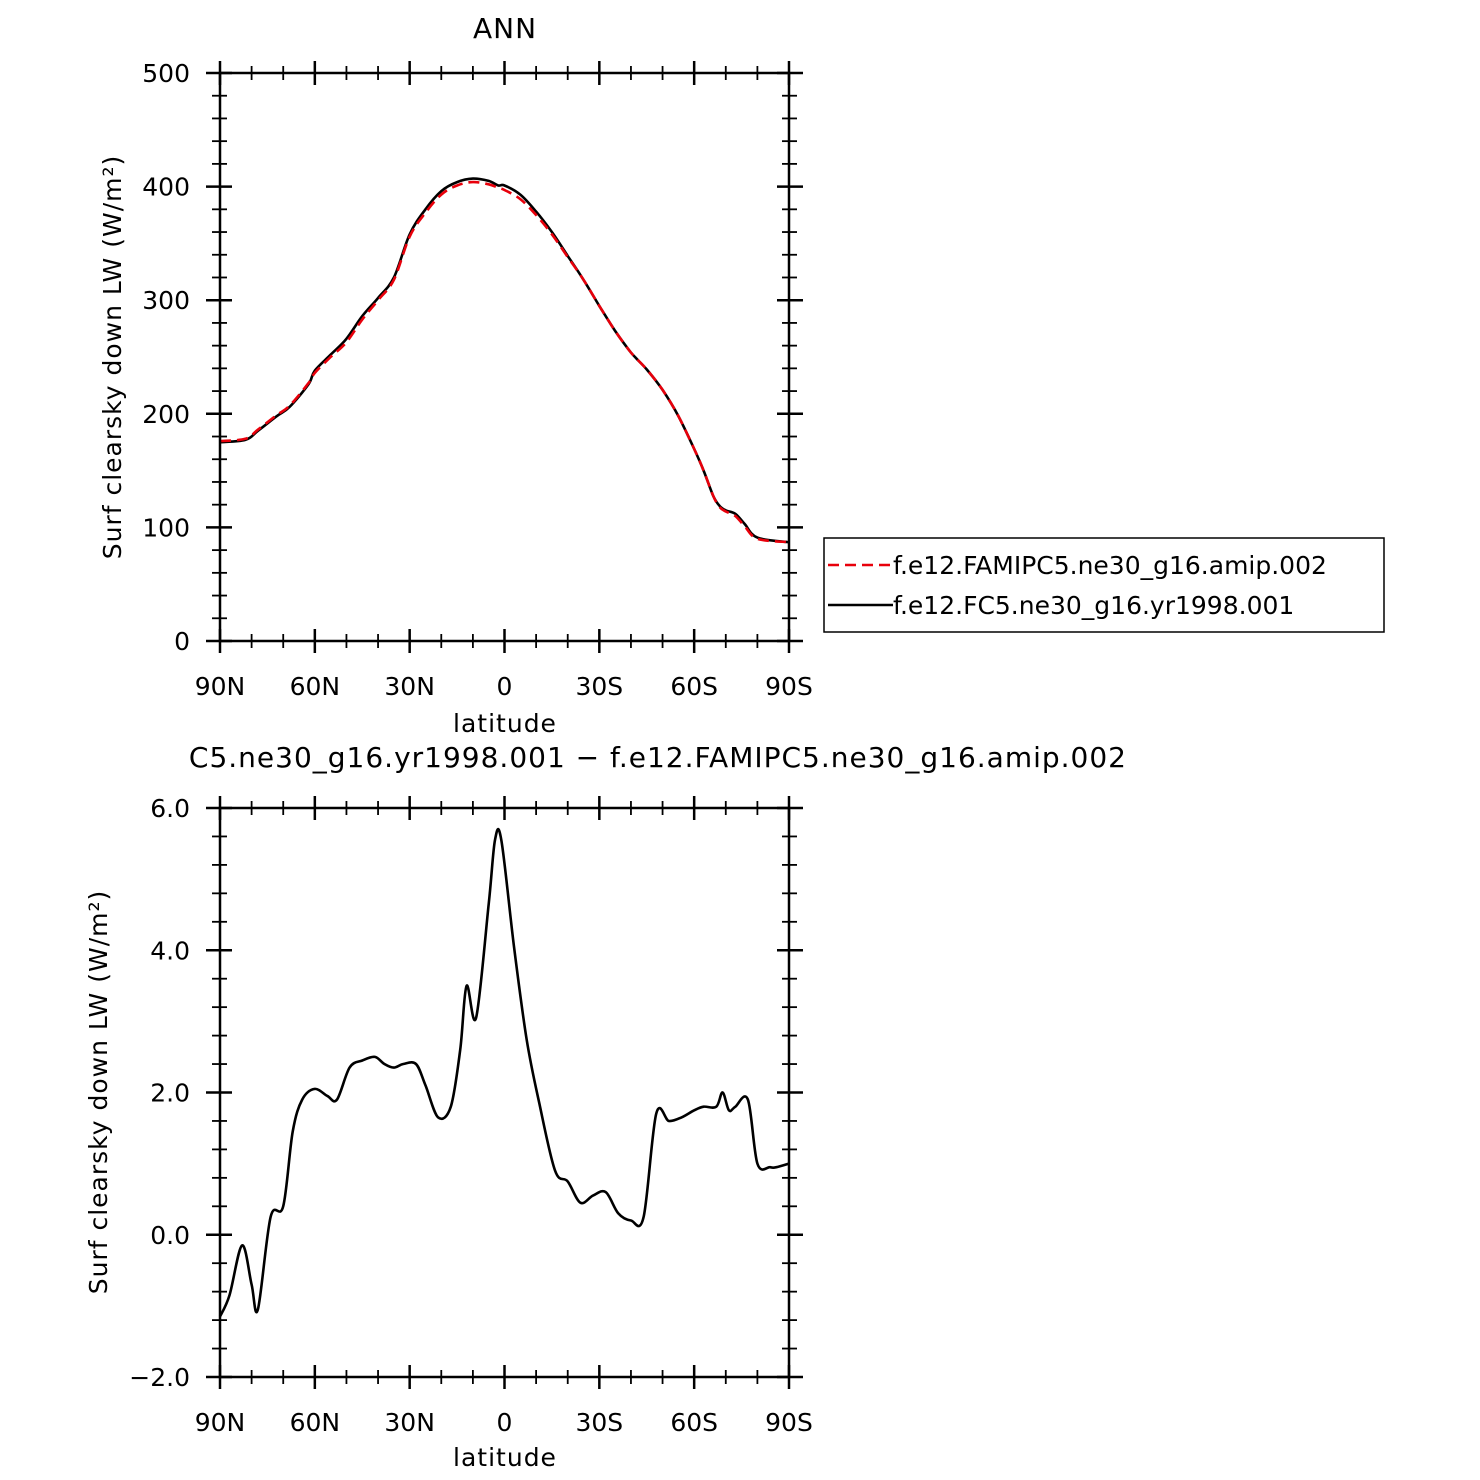 Image resolution: width=1480 pixels, height=1480 pixels. I want to click on top-series-group, so click(504, 360).